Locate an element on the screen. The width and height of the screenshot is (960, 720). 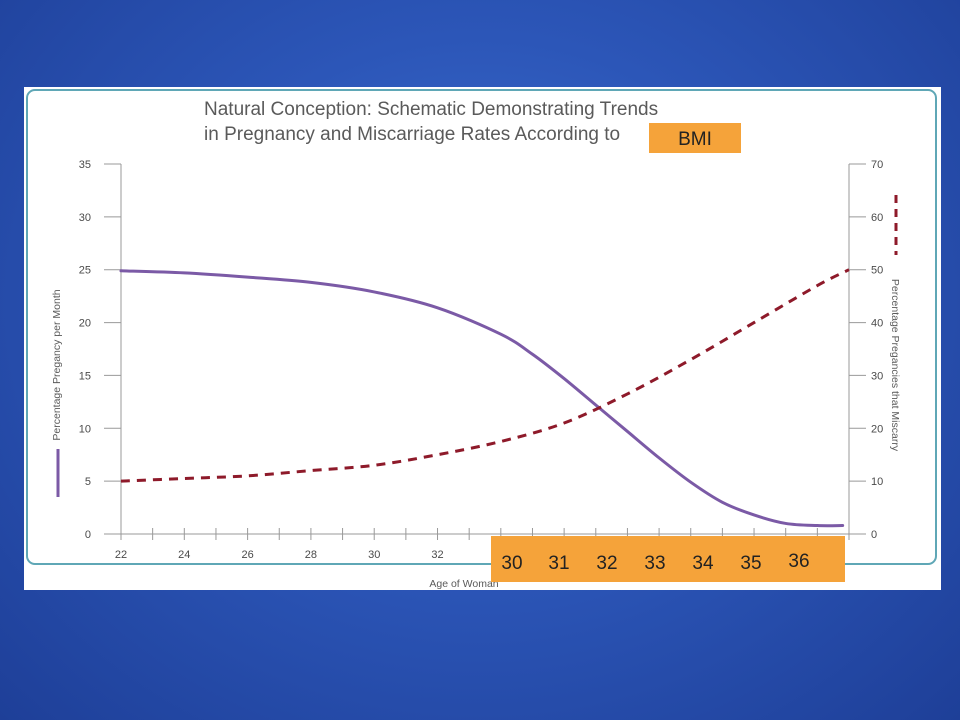
y-left-axis-label: Percentage Pregancy per Month is located at coordinates (57, 364).